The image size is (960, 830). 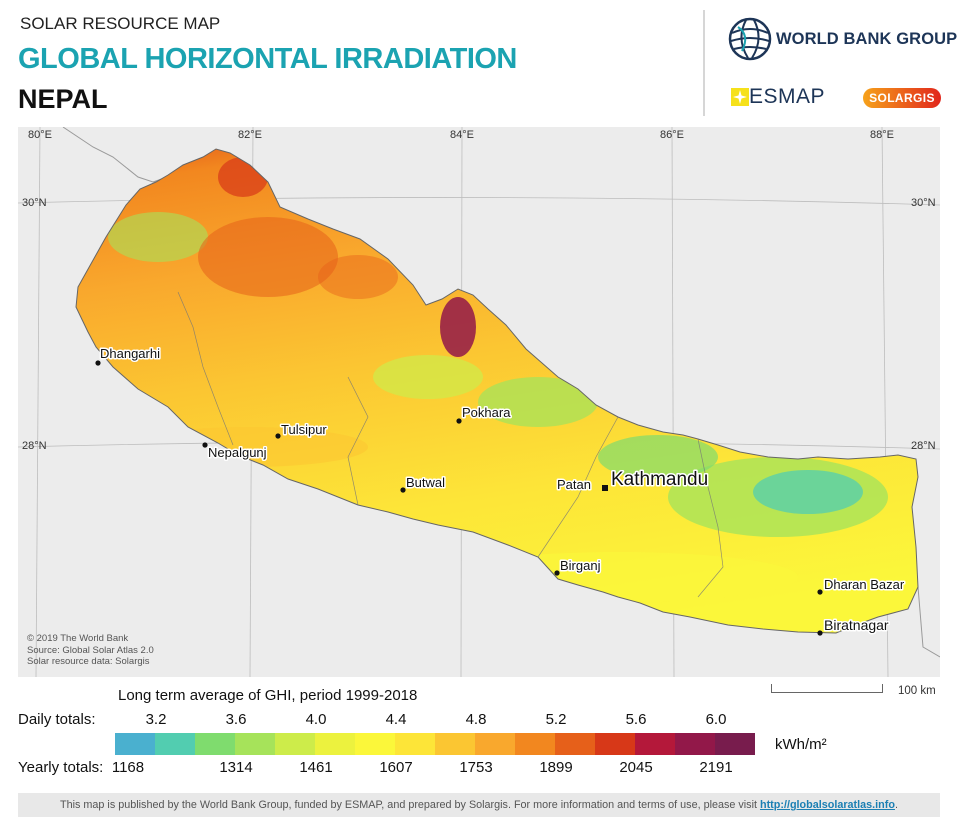 What do you see at coordinates (556, 719) in the screenshot?
I see `daily-value: 5.2` at bounding box center [556, 719].